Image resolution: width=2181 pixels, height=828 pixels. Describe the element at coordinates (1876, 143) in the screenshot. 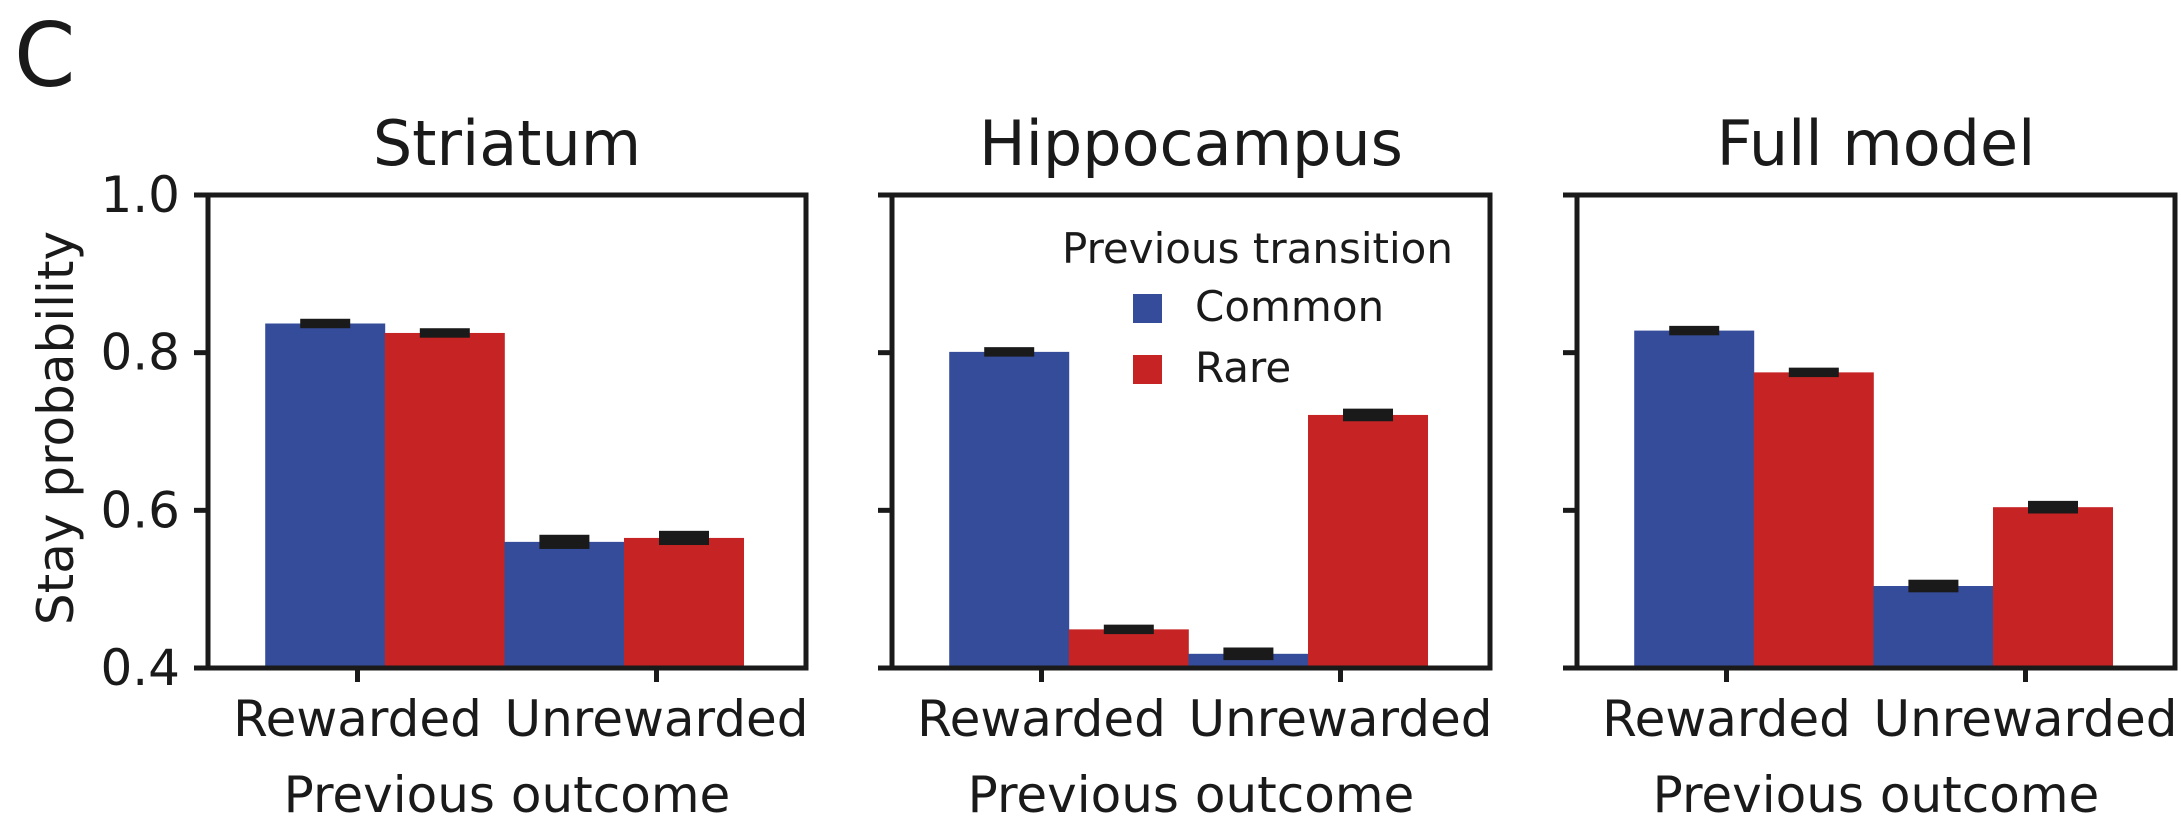

I see `panel-title: Full model` at that location.